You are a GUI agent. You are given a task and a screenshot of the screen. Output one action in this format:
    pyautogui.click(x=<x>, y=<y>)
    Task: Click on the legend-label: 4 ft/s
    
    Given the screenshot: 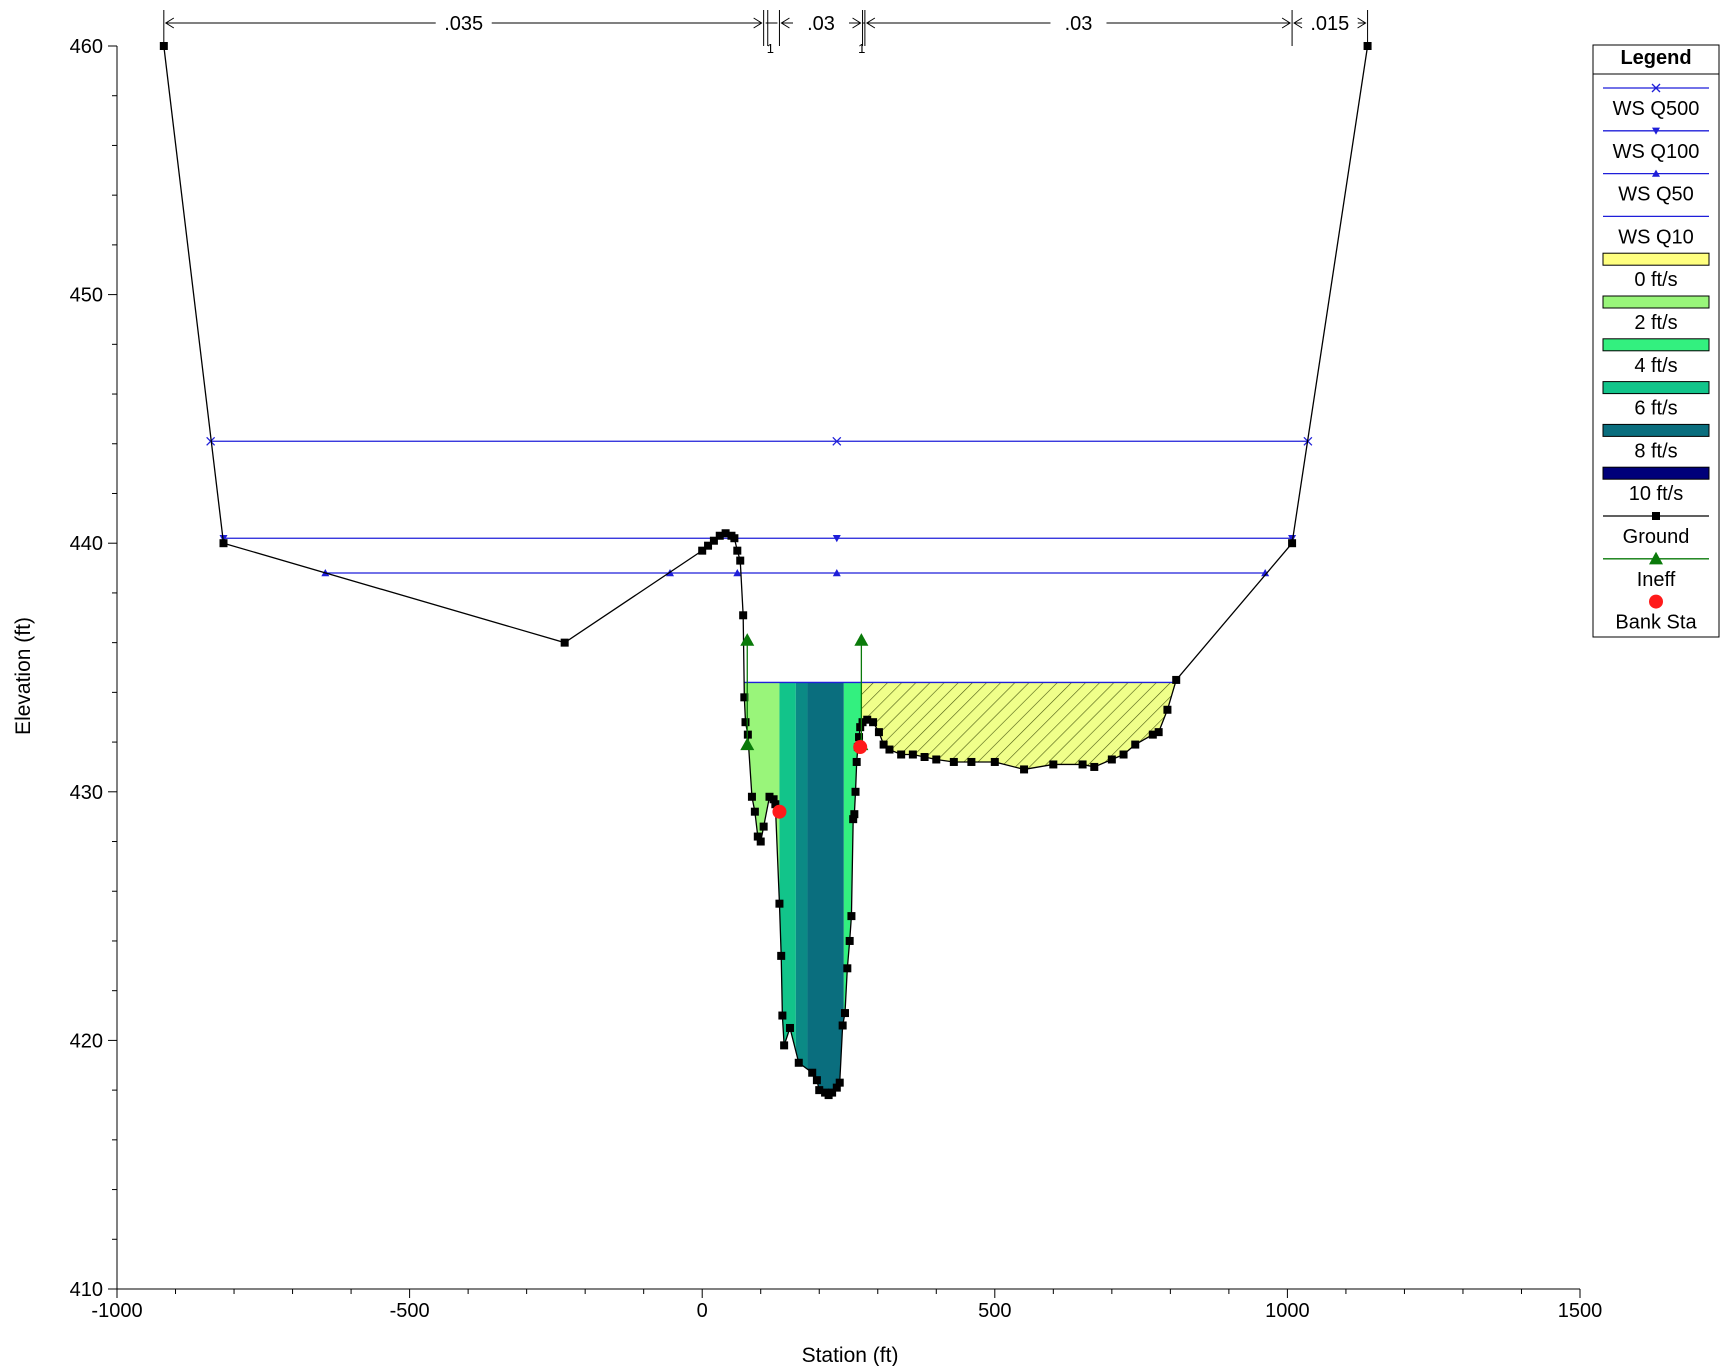 What is the action you would take?
    pyautogui.click(x=1655, y=366)
    